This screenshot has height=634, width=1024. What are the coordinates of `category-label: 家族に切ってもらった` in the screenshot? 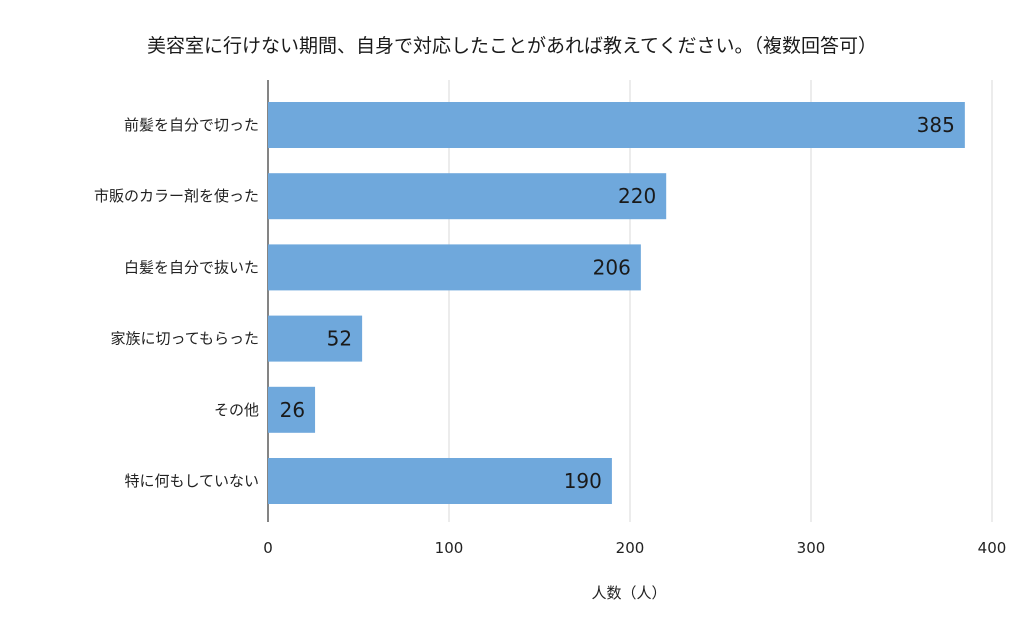 It's located at (184, 339).